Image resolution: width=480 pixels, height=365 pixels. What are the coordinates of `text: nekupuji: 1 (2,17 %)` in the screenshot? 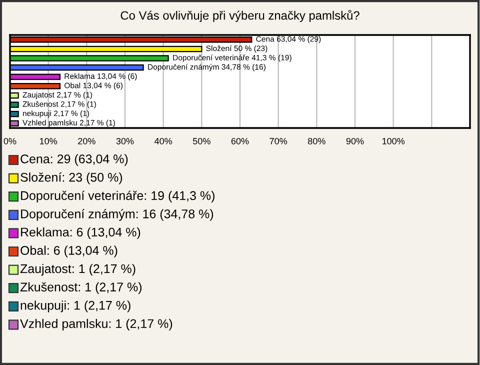 It's located at (75, 306).